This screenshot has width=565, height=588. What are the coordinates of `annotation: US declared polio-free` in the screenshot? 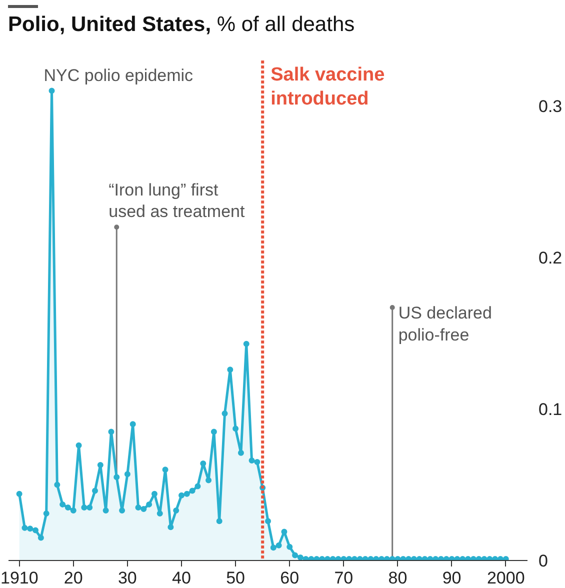 It's located at (445, 323).